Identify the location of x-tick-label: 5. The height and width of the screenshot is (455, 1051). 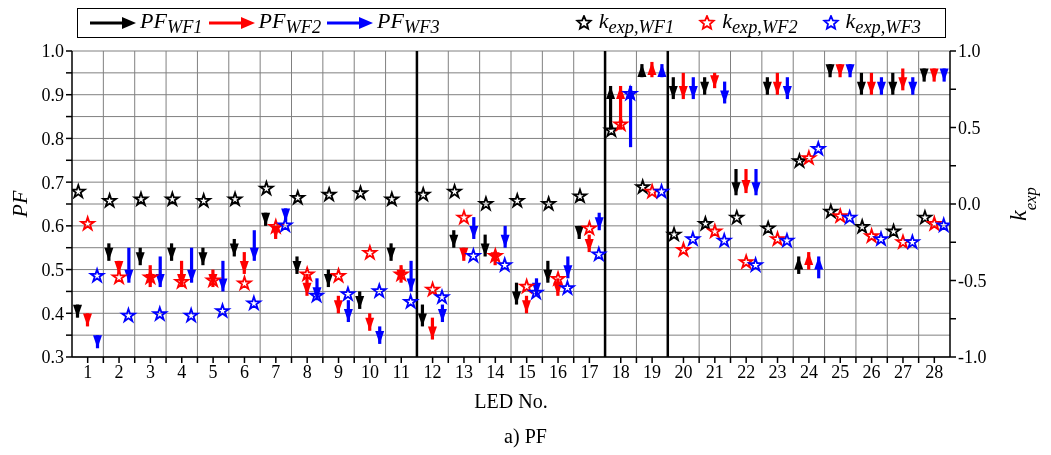
(213, 371).